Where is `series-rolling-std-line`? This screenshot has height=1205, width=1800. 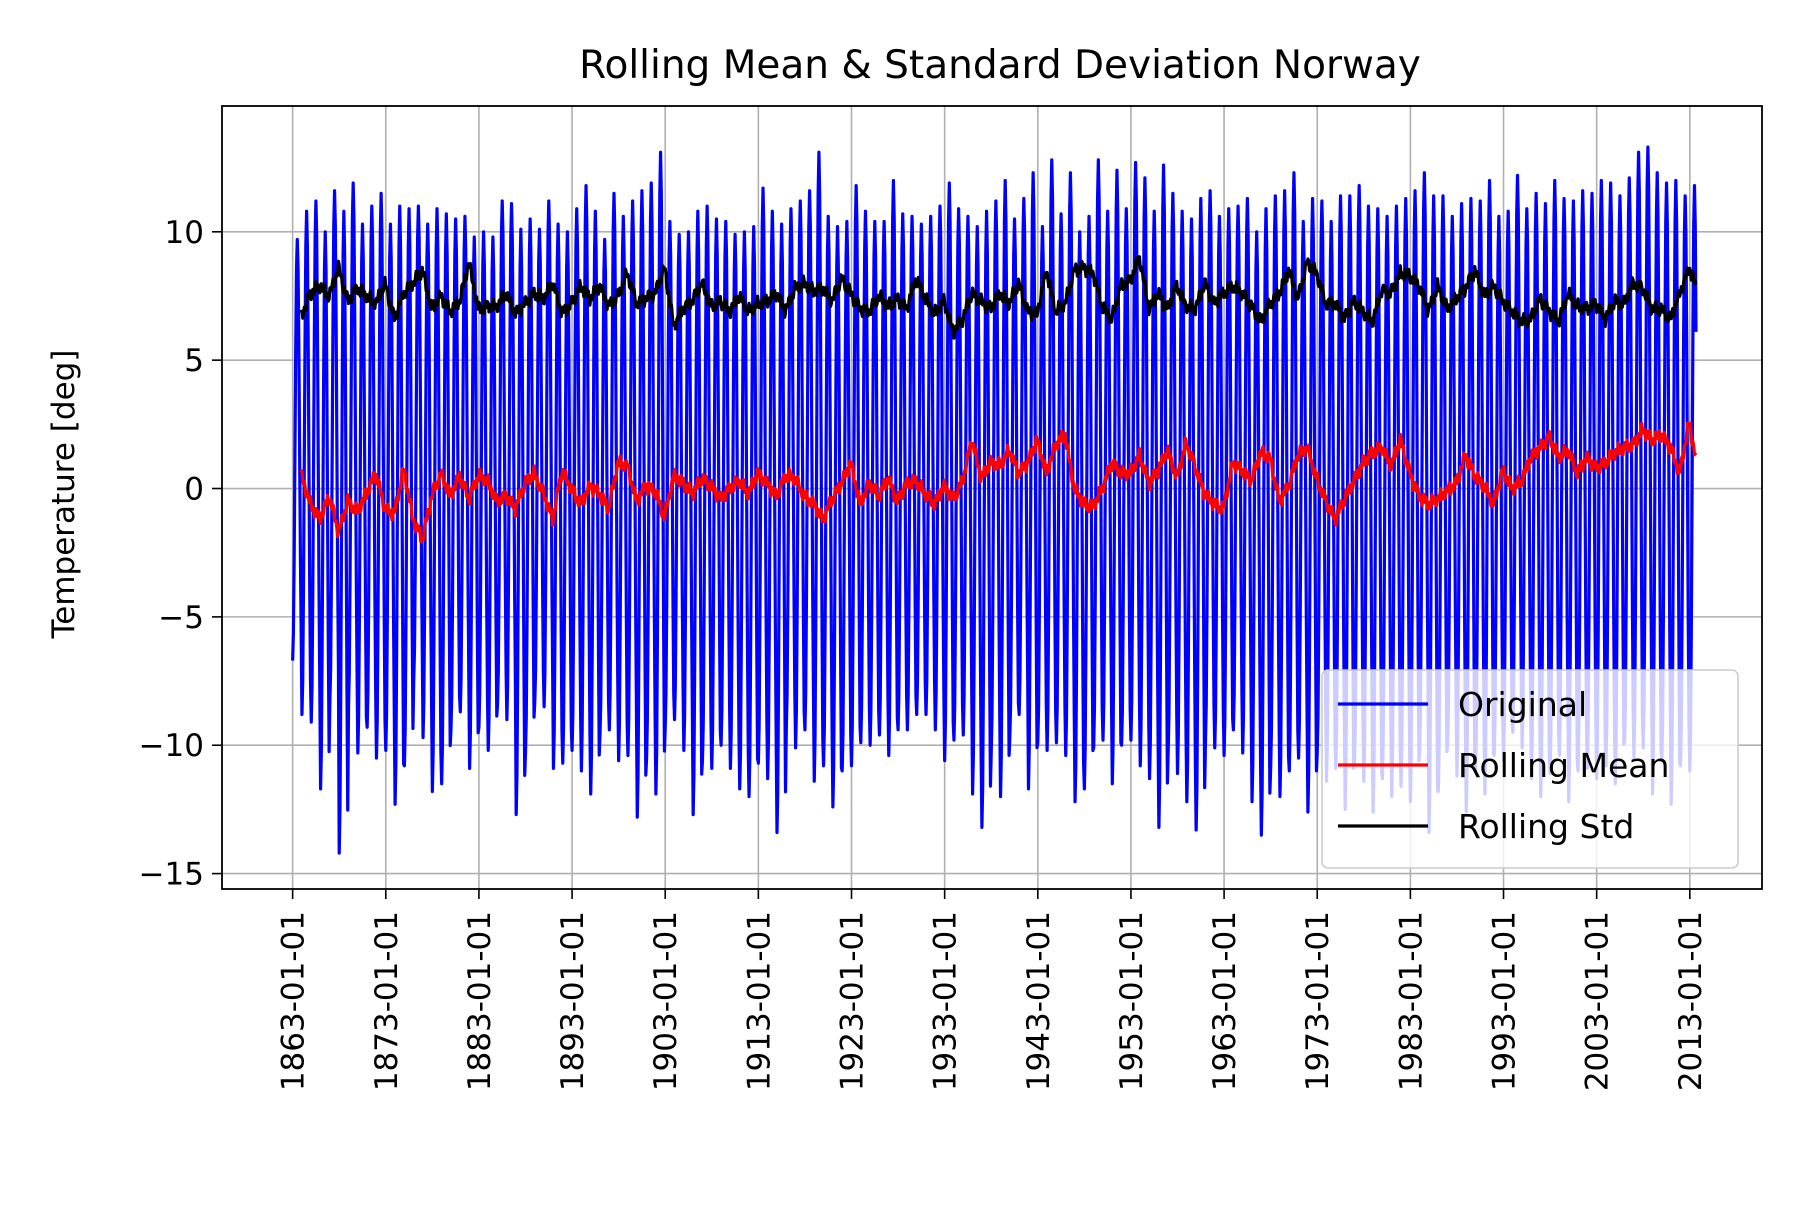 series-rolling-std-line is located at coordinates (998, 297).